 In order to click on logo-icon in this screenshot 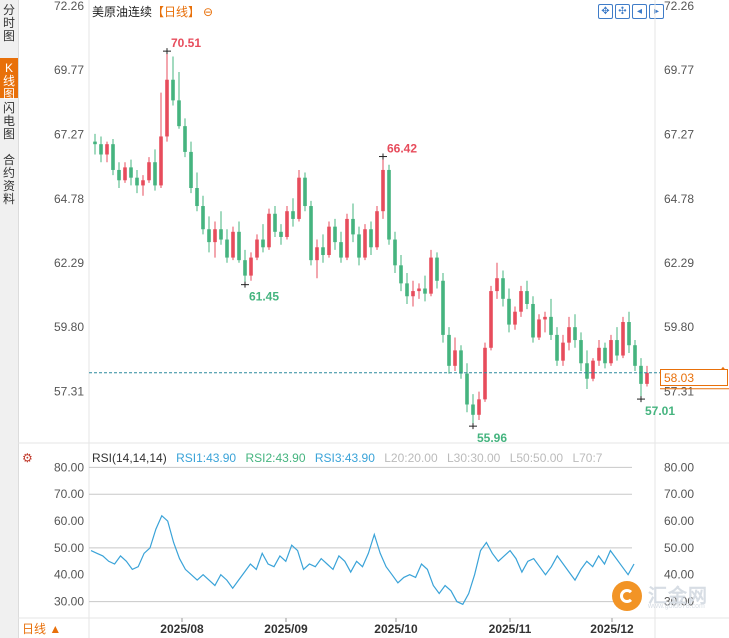, I will do `click(627, 596)`.